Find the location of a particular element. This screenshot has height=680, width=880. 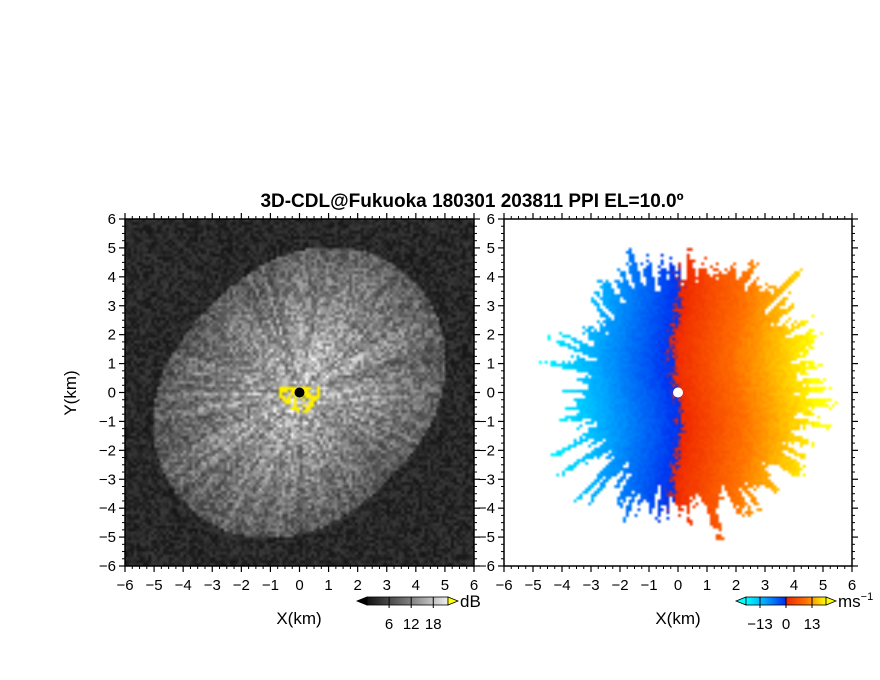

colorbar-body is located at coordinates (407, 601).